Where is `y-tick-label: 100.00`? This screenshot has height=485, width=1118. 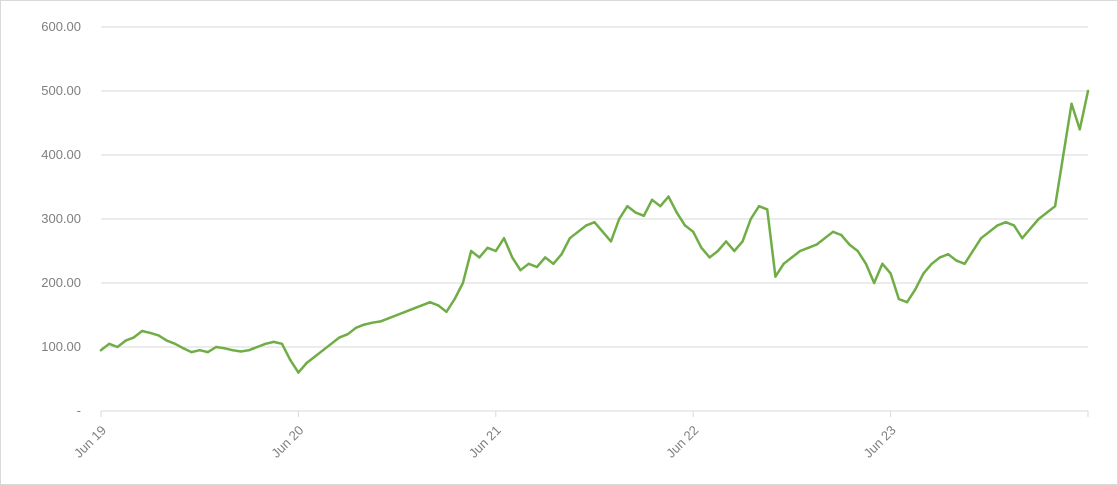 y-tick-label: 100.00 is located at coordinates (61, 346).